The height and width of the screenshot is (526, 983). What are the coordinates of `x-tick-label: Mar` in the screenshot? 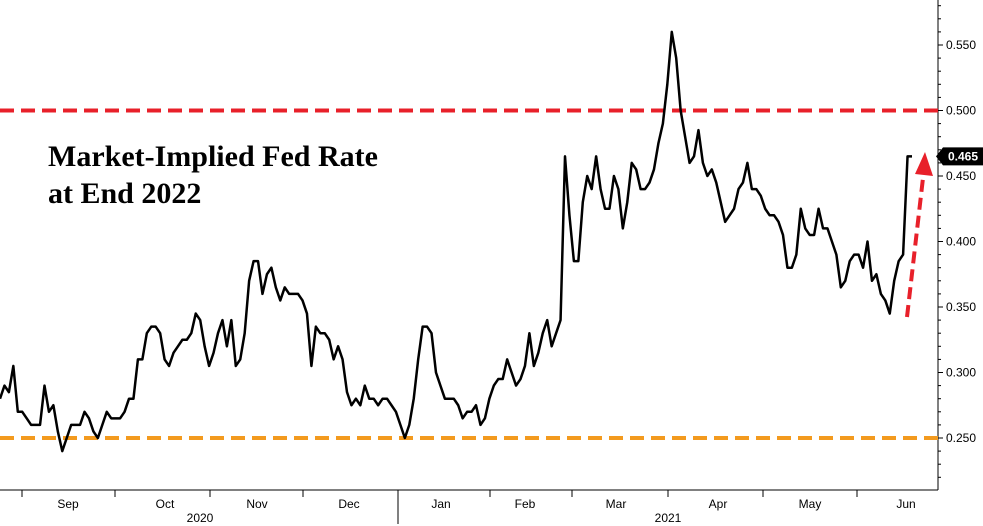 It's located at (616, 504).